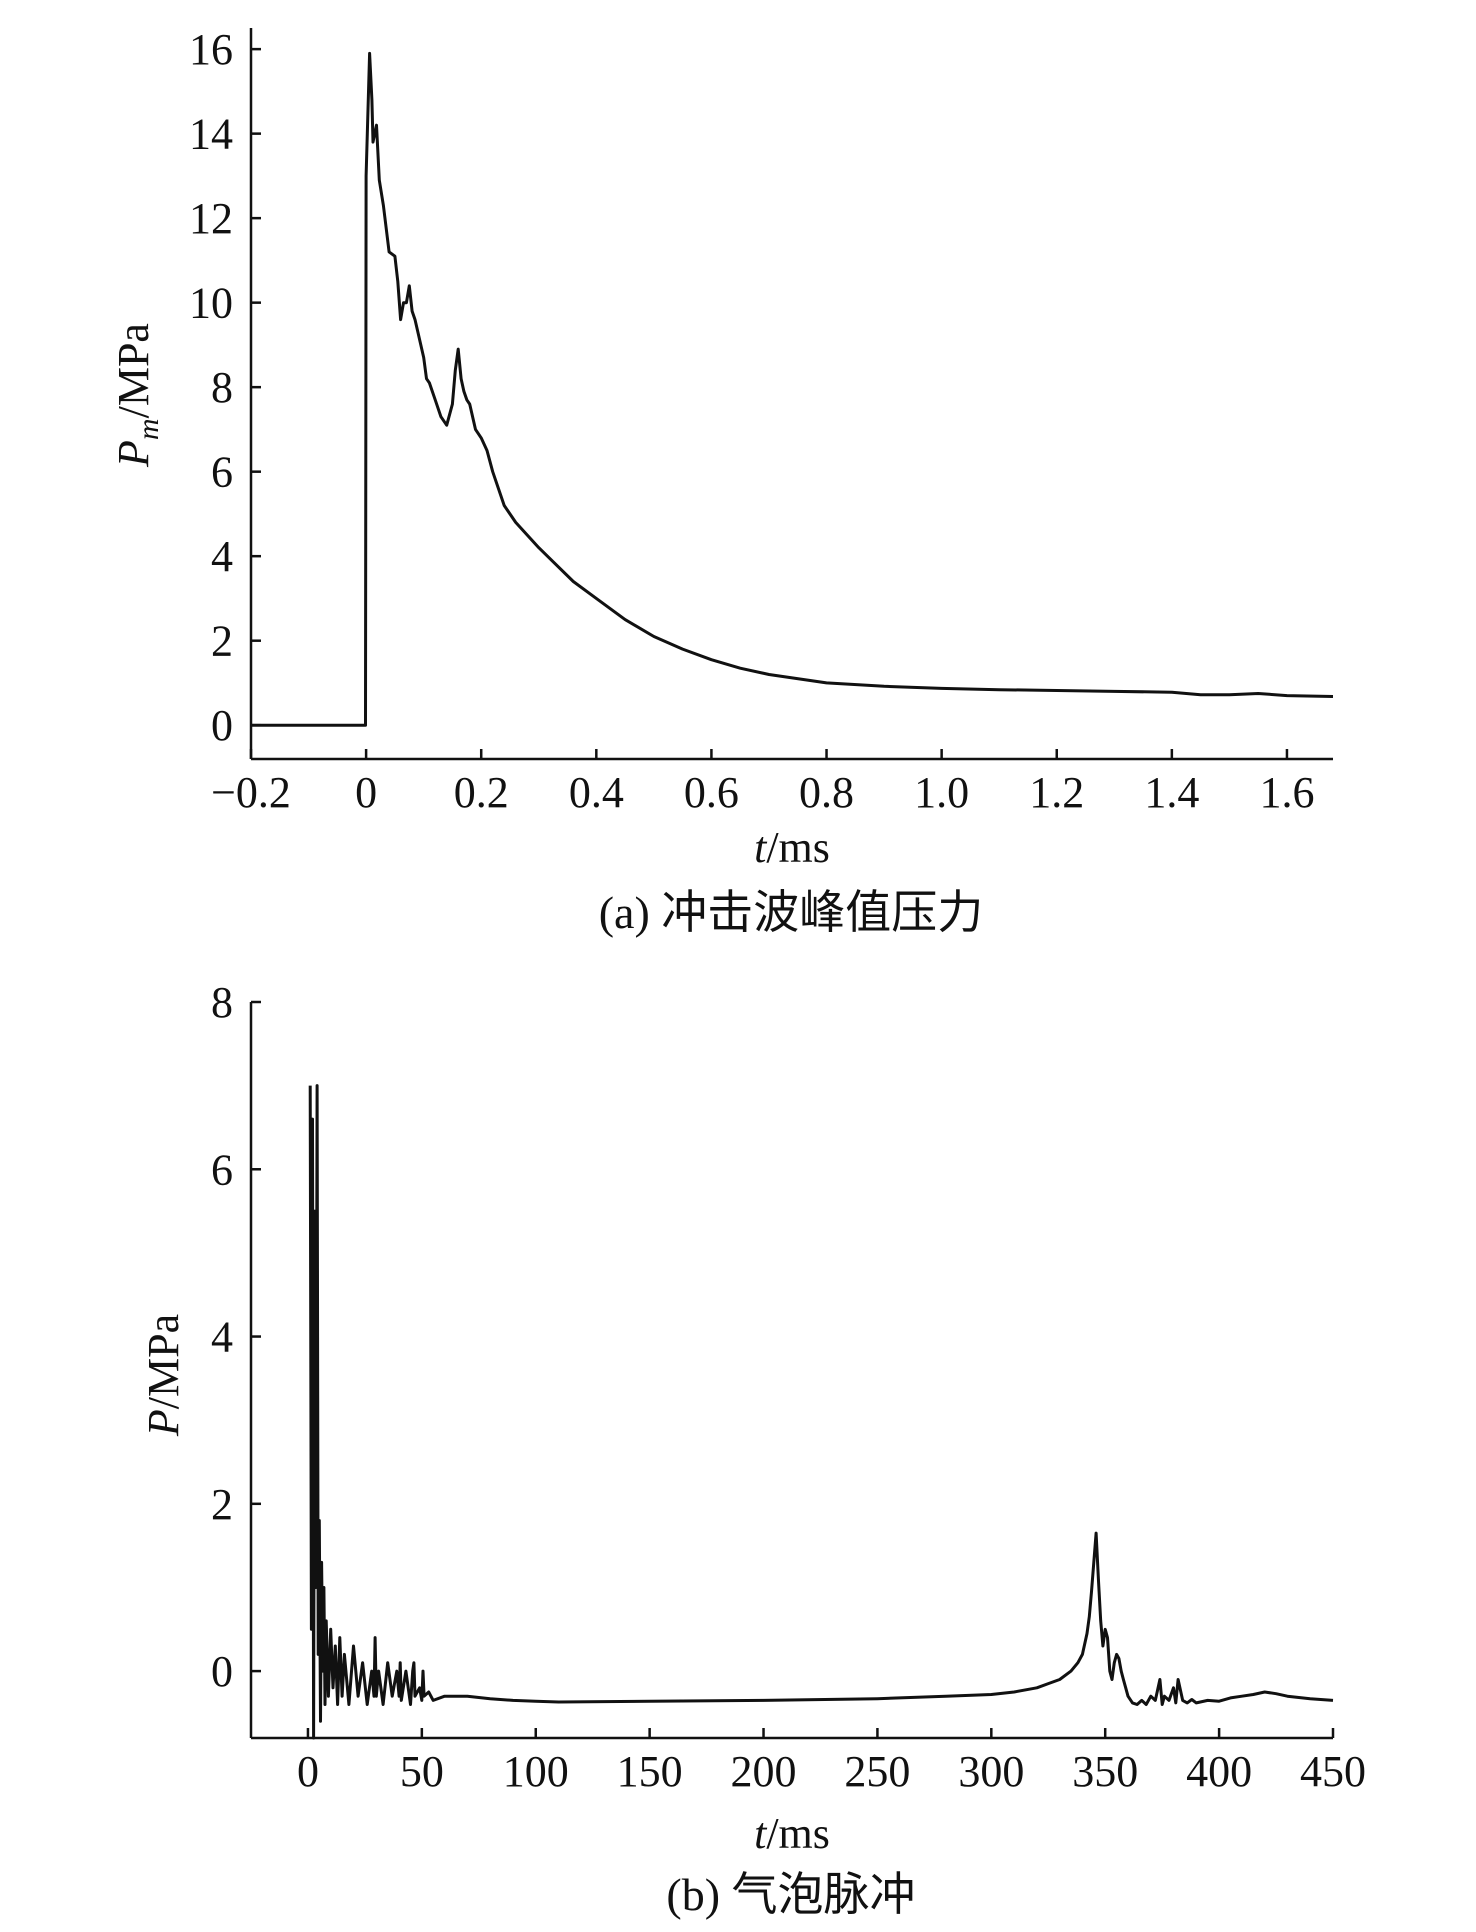 The height and width of the screenshot is (1932, 1476). I want to click on panel-a-caption: (a) 冲击波峰值压力, so click(791, 912).